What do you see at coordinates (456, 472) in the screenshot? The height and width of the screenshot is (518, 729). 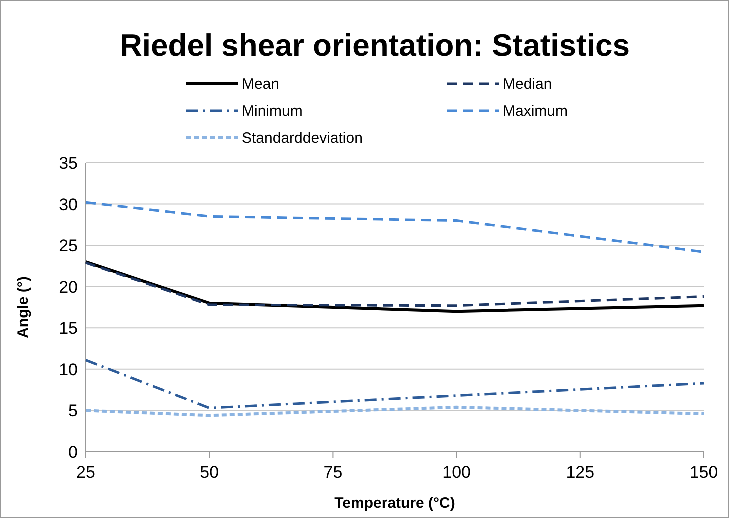 I see `x-tick-label: 100` at bounding box center [456, 472].